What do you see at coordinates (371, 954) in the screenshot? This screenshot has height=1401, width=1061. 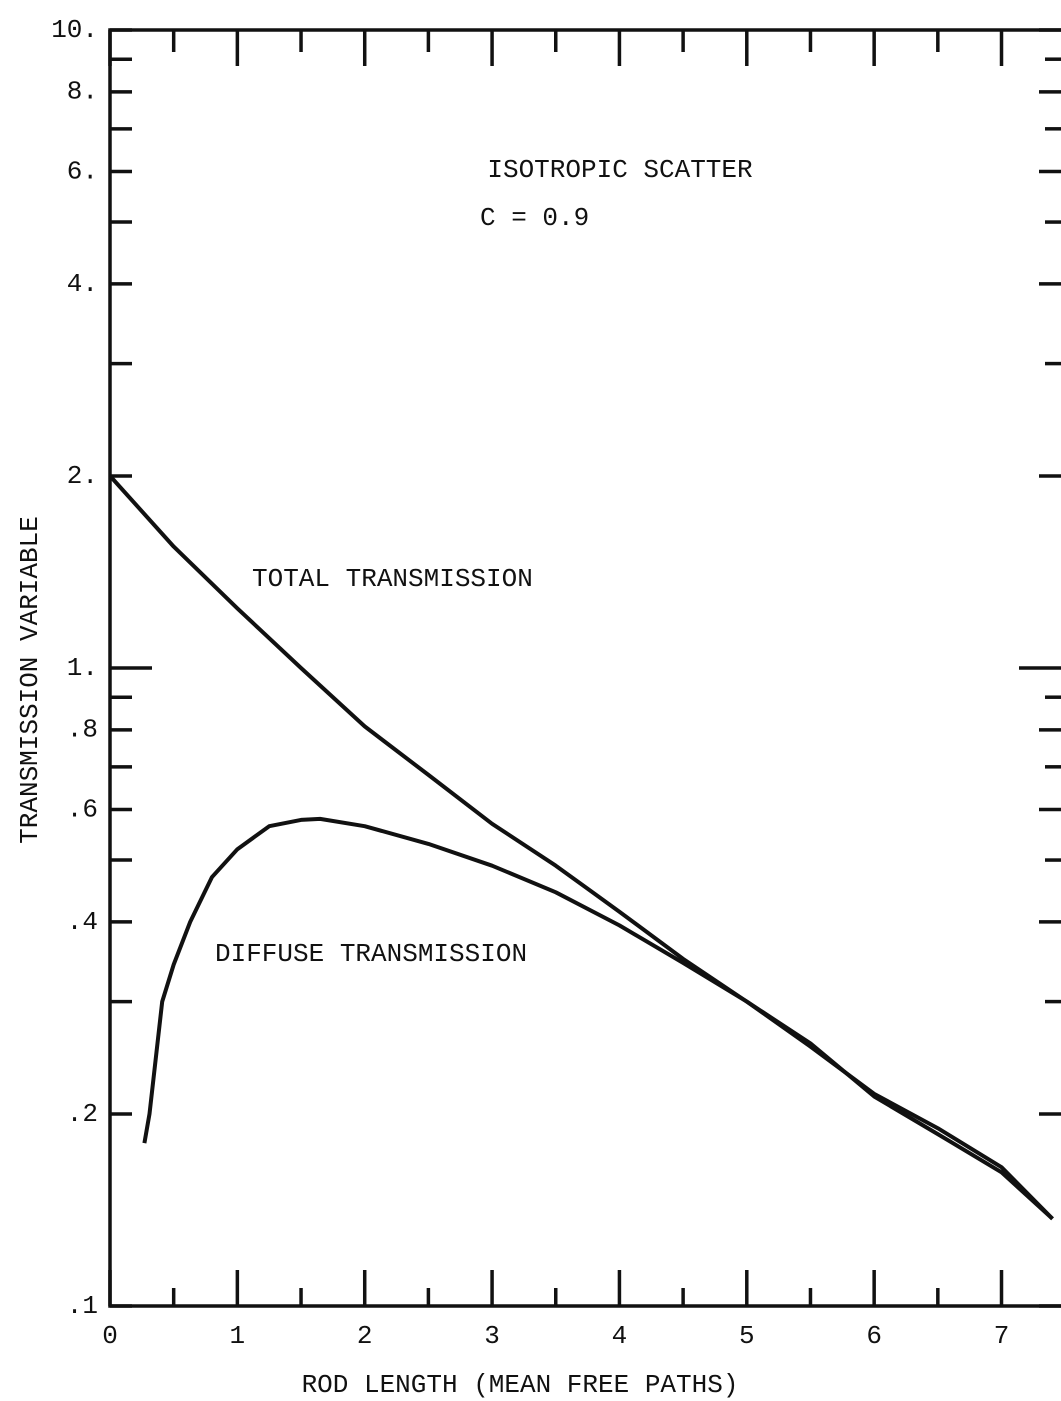 I see `annotation: DIFFUSE TRANSMISSION` at bounding box center [371, 954].